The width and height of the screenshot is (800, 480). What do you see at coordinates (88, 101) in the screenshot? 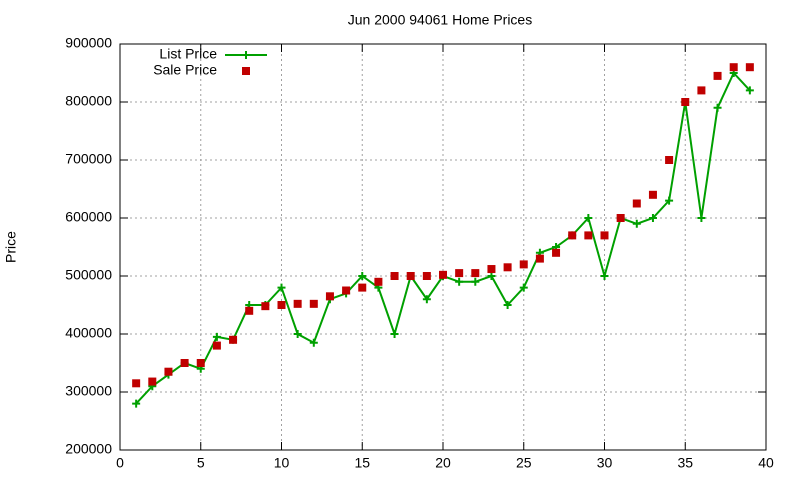
I see `y-tick-label: 800000` at bounding box center [88, 101].